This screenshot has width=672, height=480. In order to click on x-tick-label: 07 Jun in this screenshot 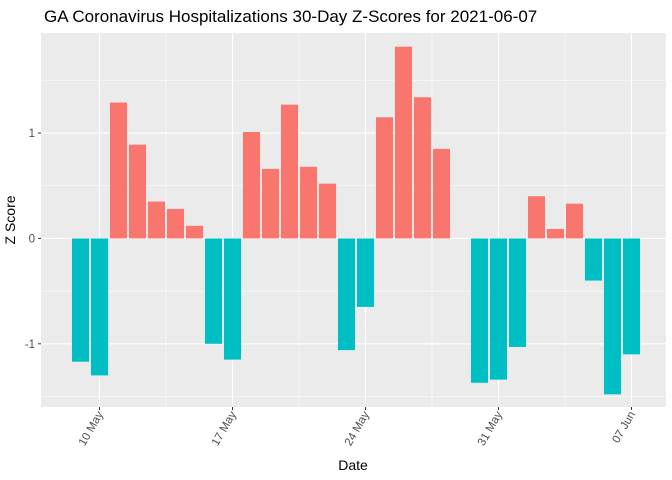, I will do `click(624, 428)`.